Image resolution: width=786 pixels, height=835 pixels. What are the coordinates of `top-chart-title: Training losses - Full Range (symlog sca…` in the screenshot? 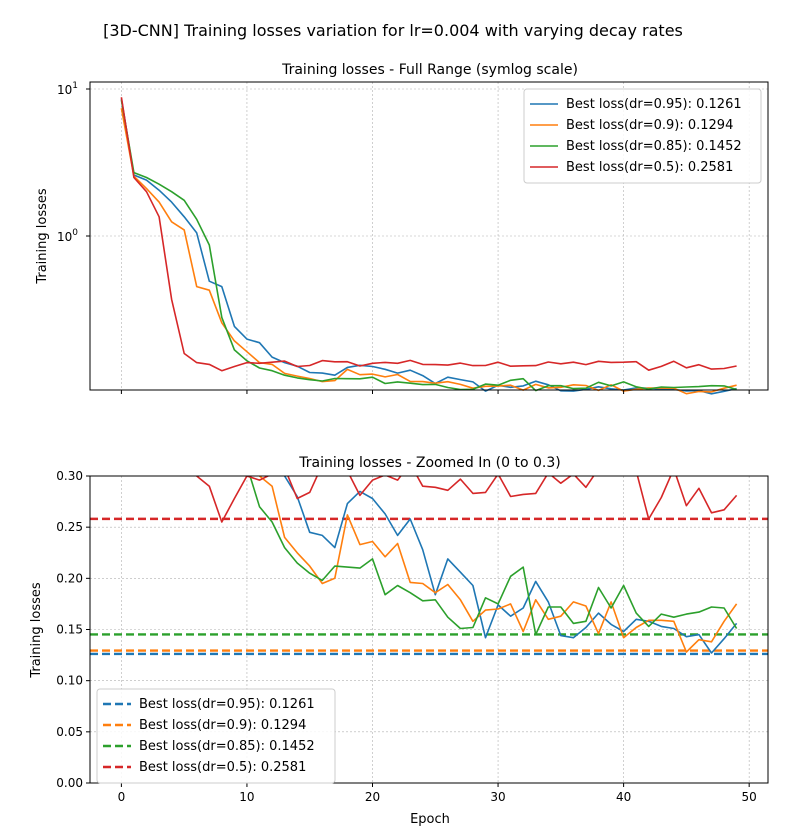 It's located at (429, 70).